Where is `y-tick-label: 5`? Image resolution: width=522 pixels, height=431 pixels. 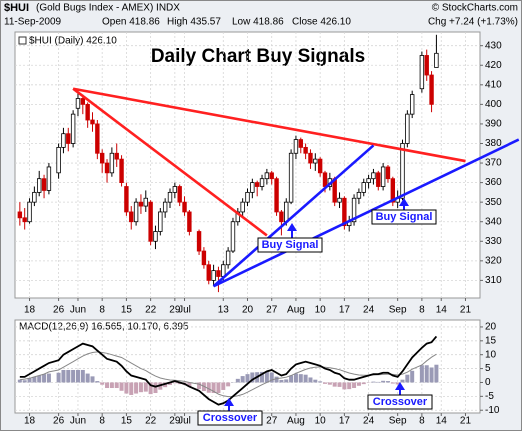
y-tick-label: 5 is located at coordinates (488, 368).